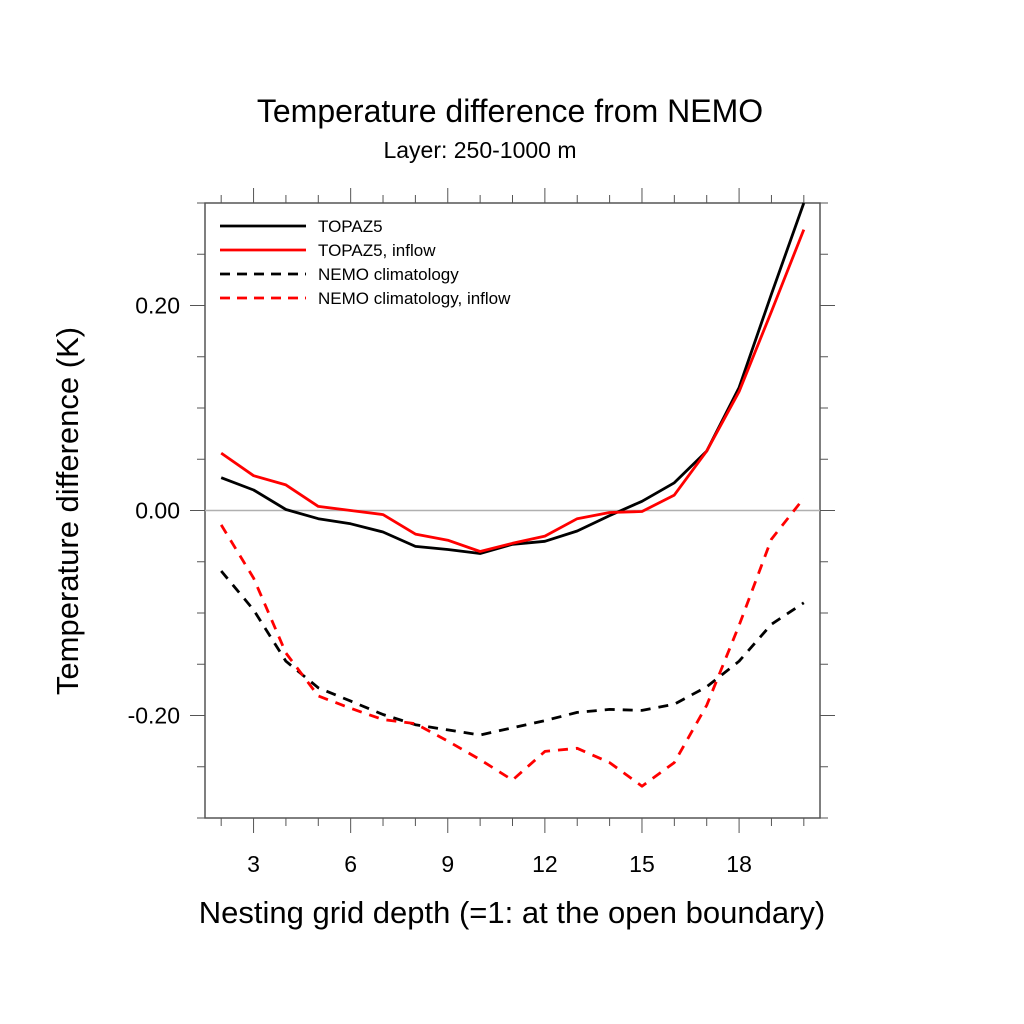 This screenshot has height=1024, width=1024. Describe the element at coordinates (253, 864) in the screenshot. I see `x-tick-label: 3` at that location.